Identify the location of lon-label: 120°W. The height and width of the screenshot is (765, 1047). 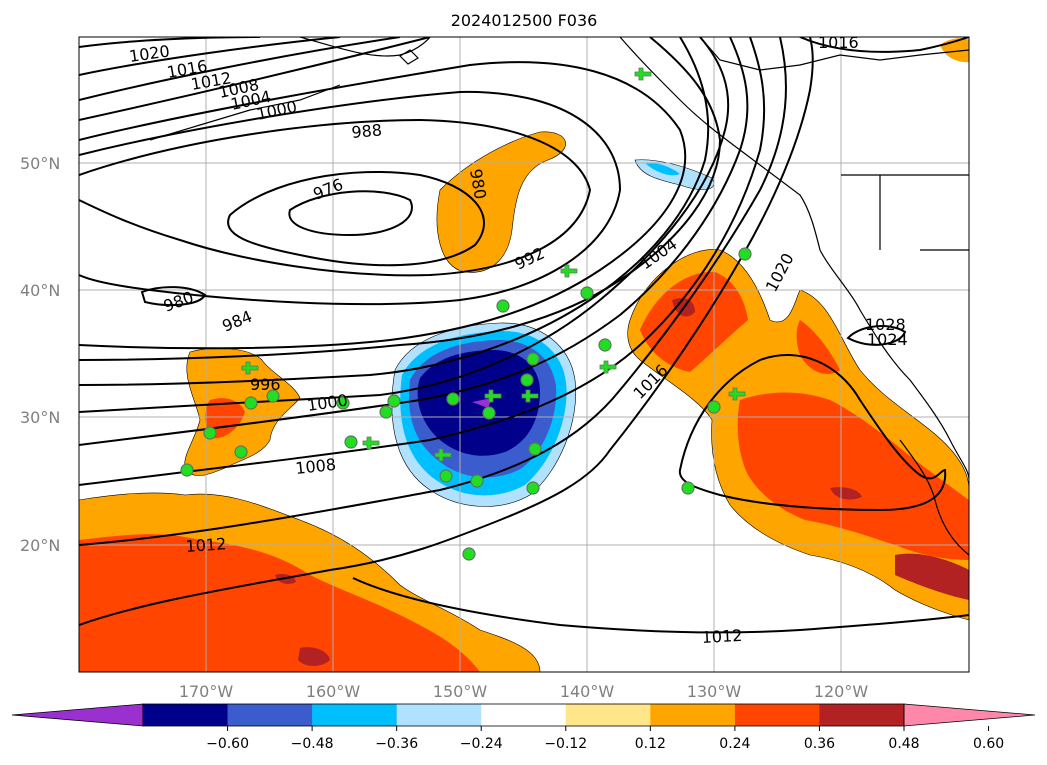
(841, 691).